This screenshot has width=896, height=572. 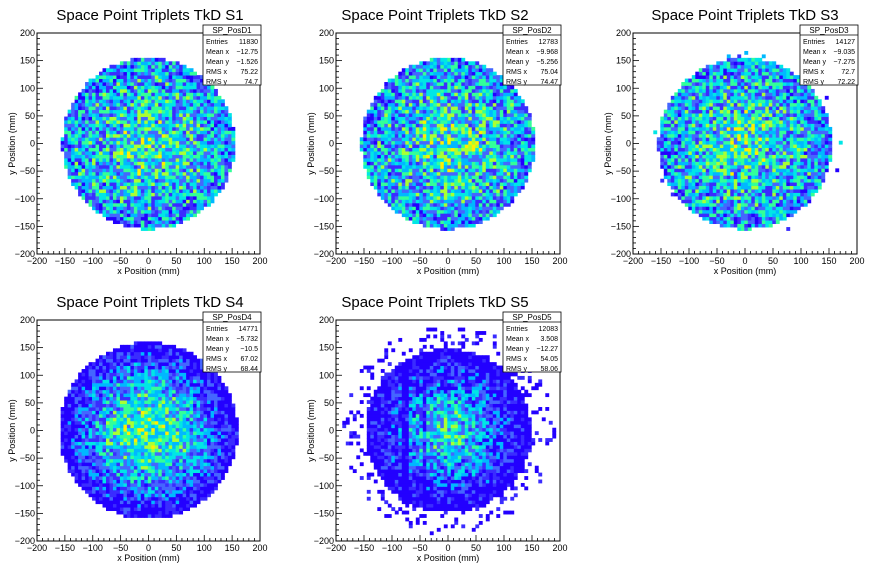 What do you see at coordinates (148, 261) in the screenshot?
I see `x-tick-label: 0` at bounding box center [148, 261].